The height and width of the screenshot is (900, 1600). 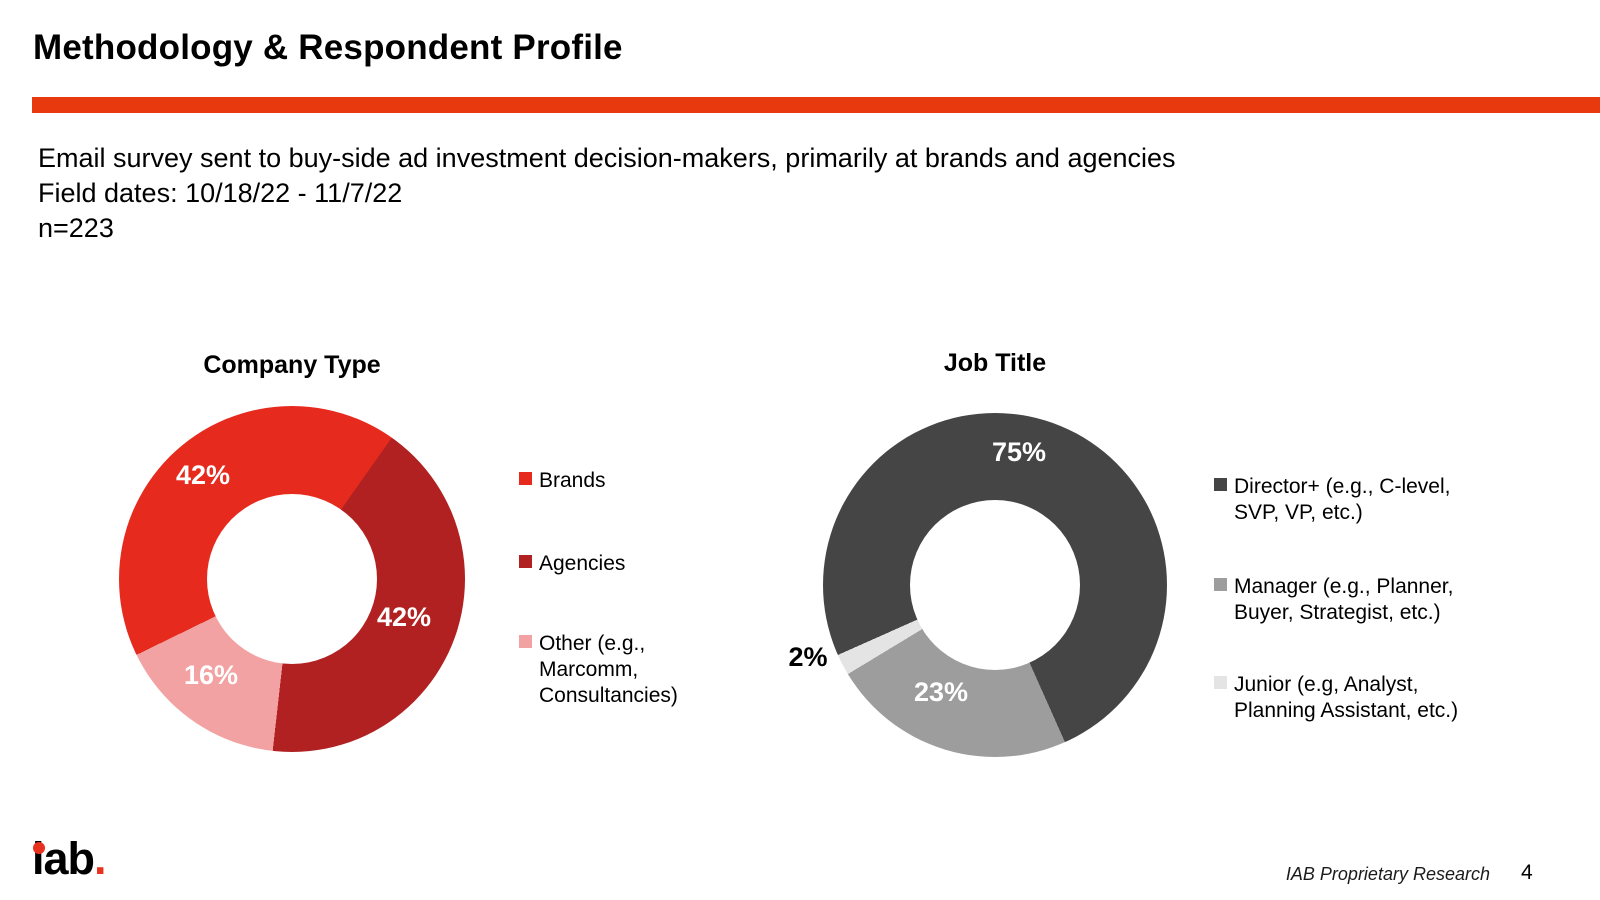 What do you see at coordinates (995, 363) in the screenshot?
I see `chart-title-job-title: Job Title` at bounding box center [995, 363].